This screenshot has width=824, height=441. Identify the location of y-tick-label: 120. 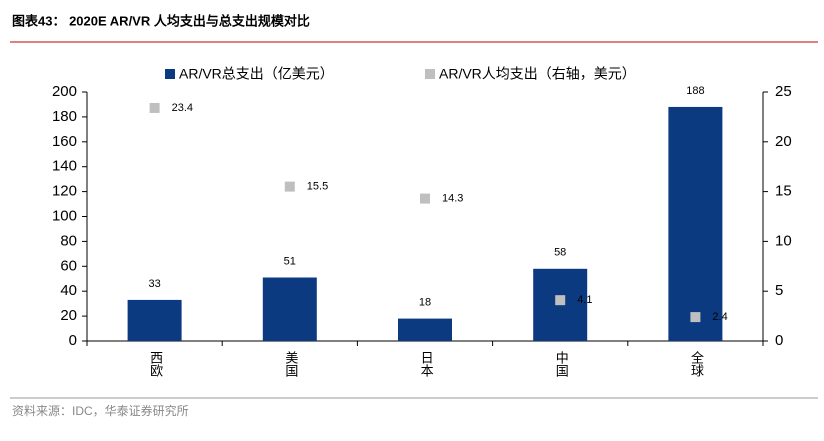
(64, 191).